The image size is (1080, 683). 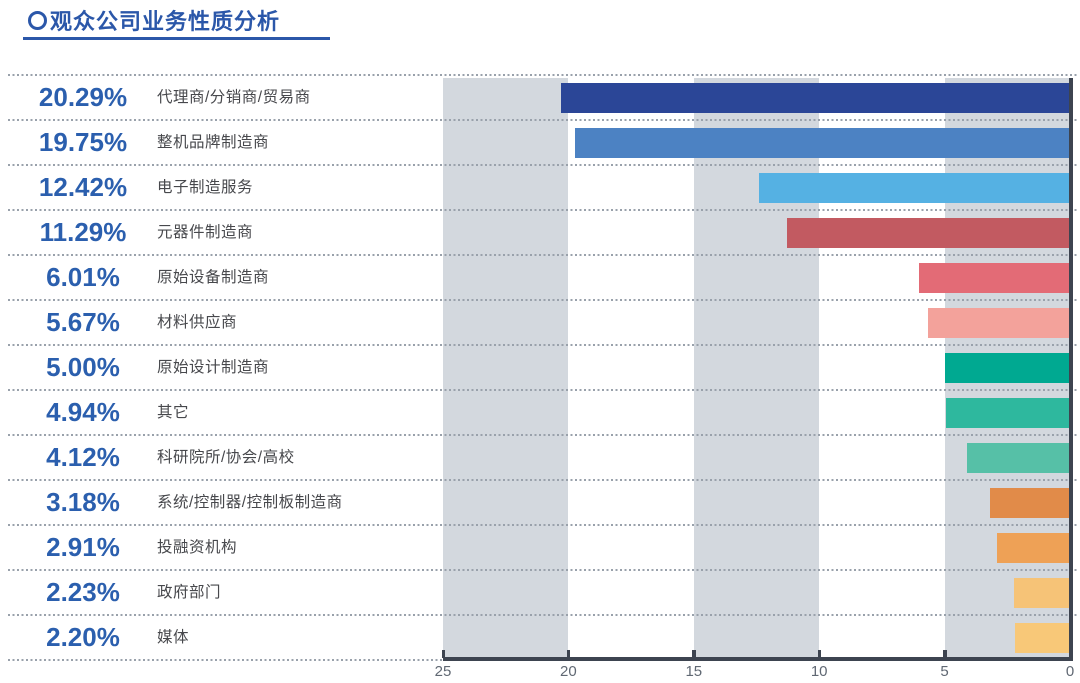 What do you see at coordinates (197, 322) in the screenshot?
I see `category-label: 材料供应商` at bounding box center [197, 322].